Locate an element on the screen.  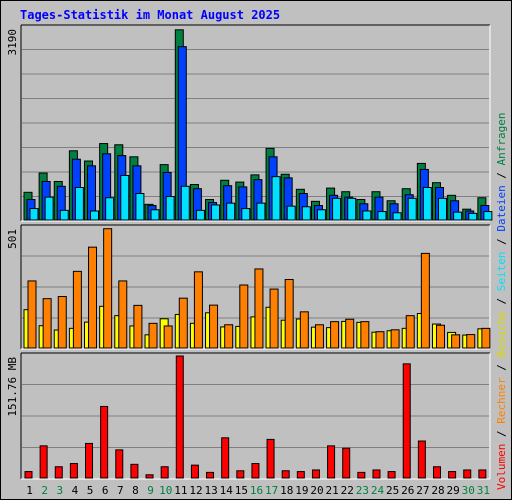
x-tick-label-26: 26 is located at coordinates (407, 490).